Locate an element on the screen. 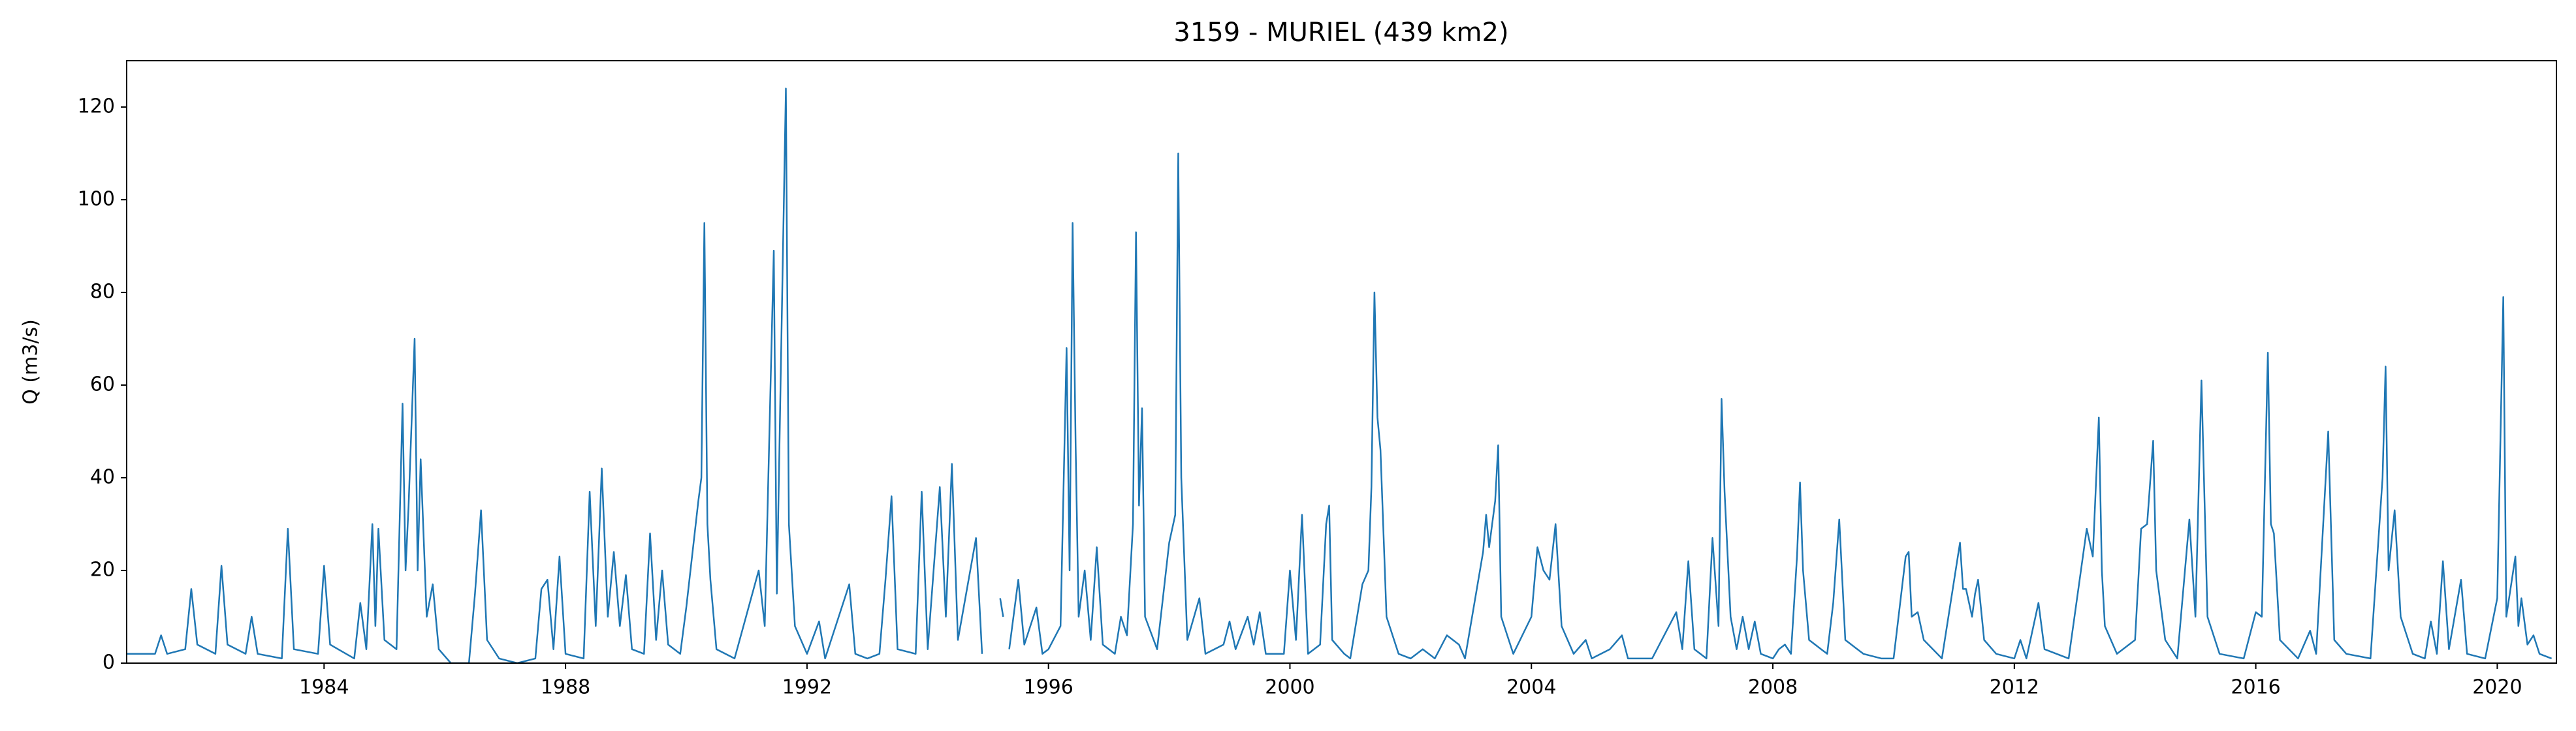 The width and height of the screenshot is (2576, 731). x-tick-label: 2016 is located at coordinates (2255, 687).